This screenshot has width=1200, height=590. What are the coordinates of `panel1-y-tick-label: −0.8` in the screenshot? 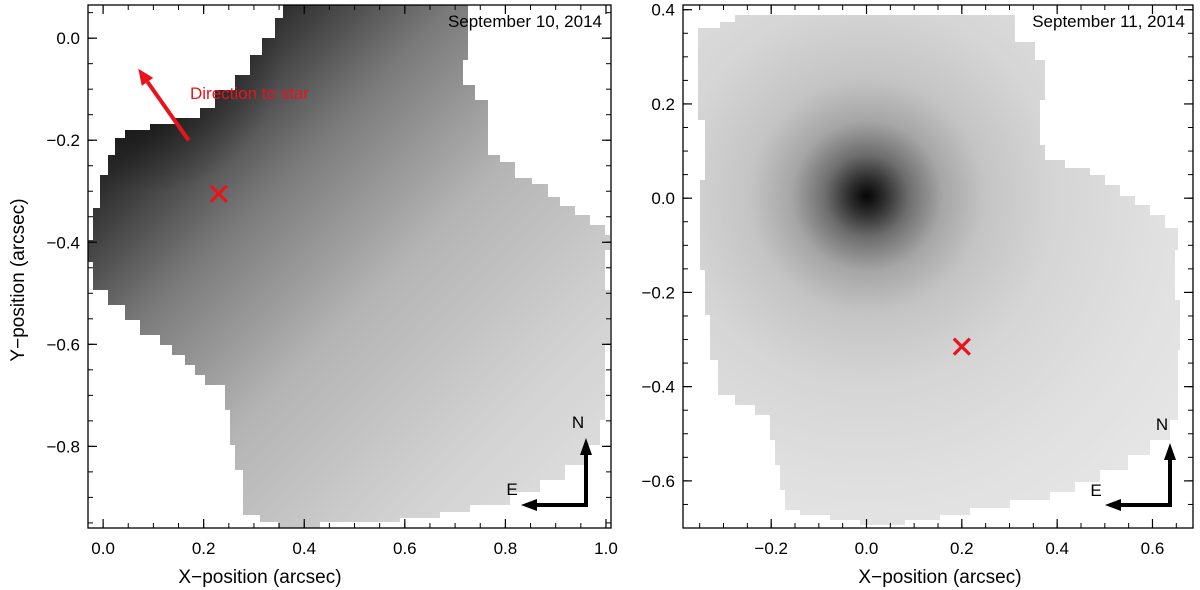 It's located at (63, 446).